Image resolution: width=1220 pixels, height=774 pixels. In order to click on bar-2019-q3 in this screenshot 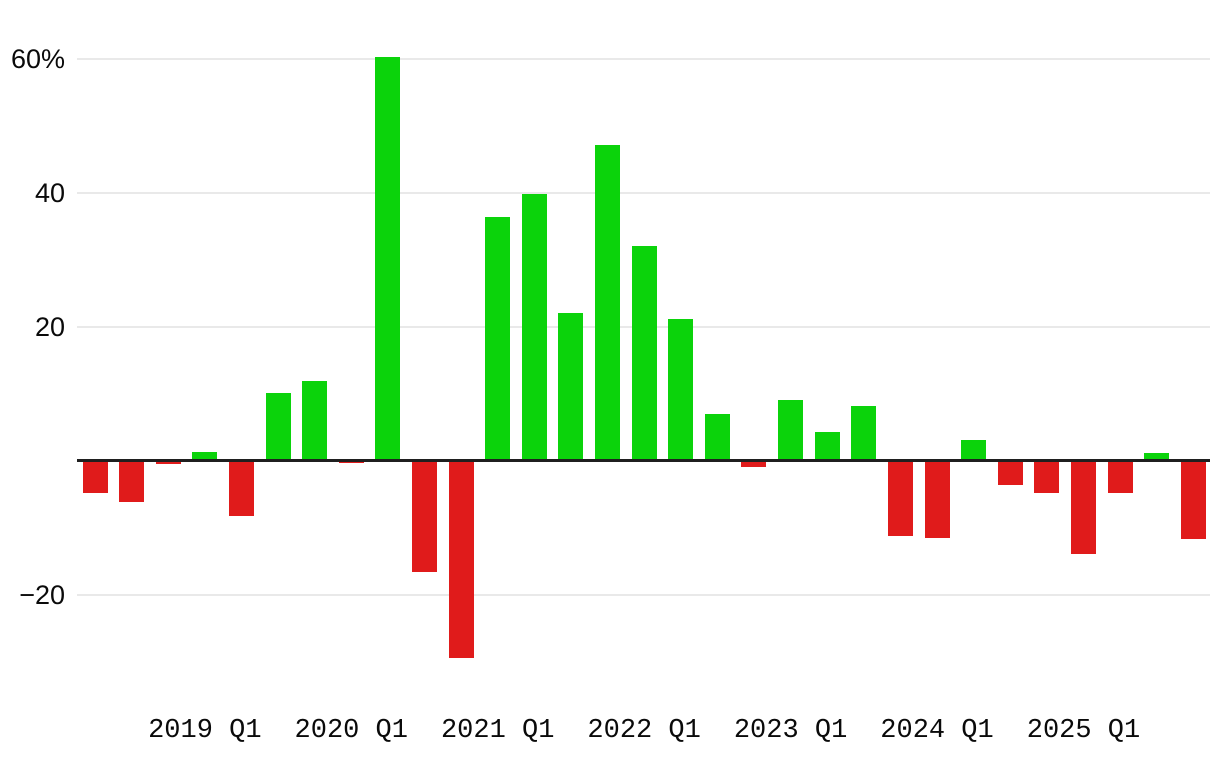, I will do `click(278, 427)`.